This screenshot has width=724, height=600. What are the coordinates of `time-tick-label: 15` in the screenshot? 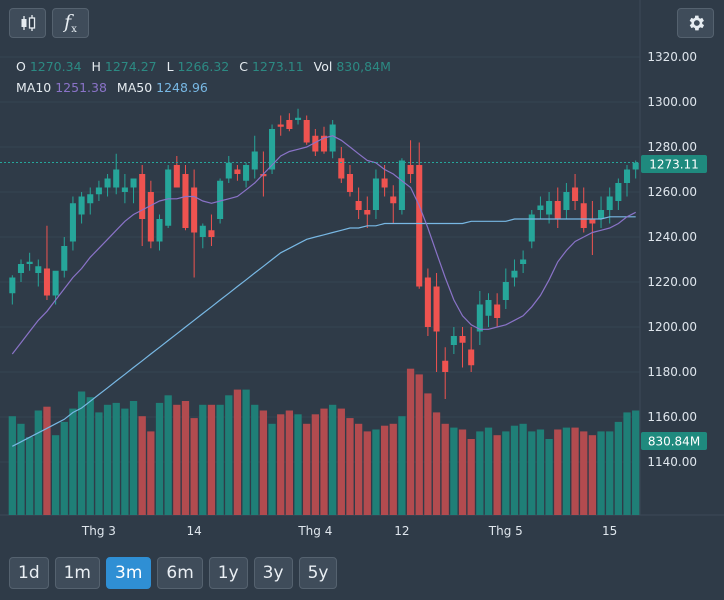 It's located at (609, 531).